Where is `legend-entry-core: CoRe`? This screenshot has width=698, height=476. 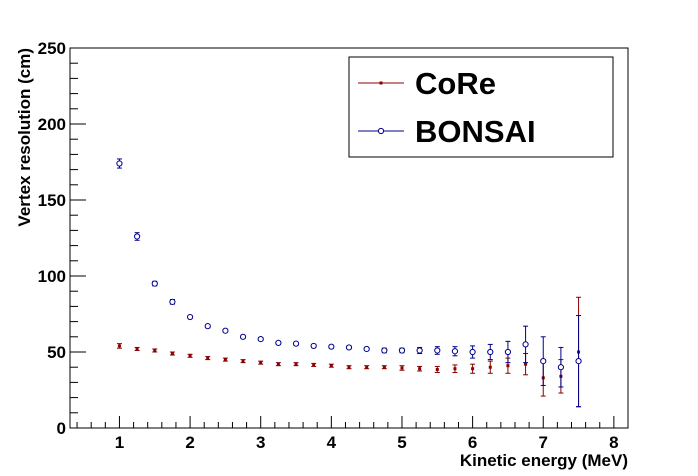 legend-entry-core: CoRe is located at coordinates (427, 83).